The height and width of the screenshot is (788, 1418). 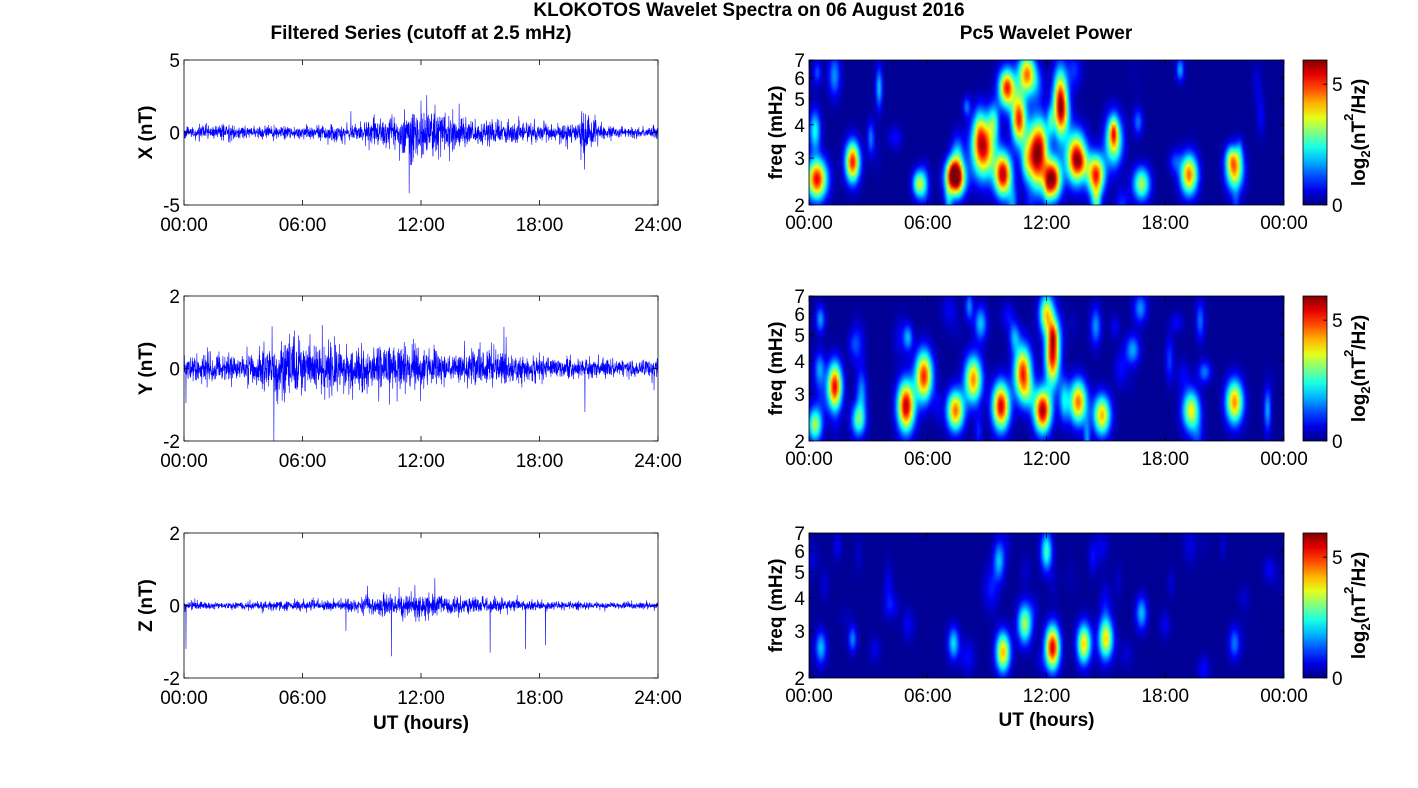 I want to click on timeseries-panel-2: 2 0 -200:00 06:00 12:00 18:00 24:00 Y (nT), so click(x=409, y=379).